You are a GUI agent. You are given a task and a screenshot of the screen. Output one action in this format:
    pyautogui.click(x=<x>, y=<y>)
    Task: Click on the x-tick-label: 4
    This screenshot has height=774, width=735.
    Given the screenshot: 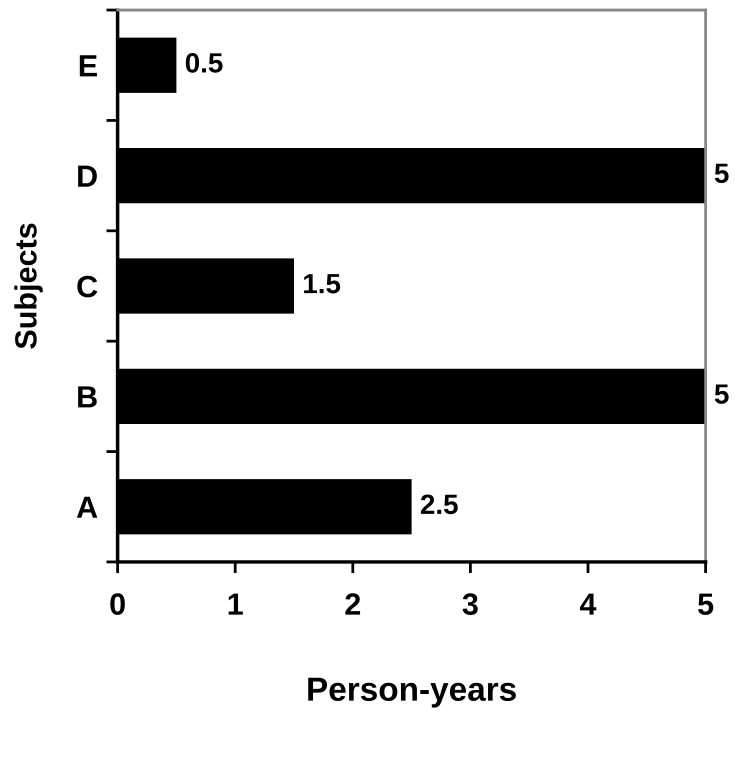 What is the action you would take?
    pyautogui.click(x=588, y=604)
    